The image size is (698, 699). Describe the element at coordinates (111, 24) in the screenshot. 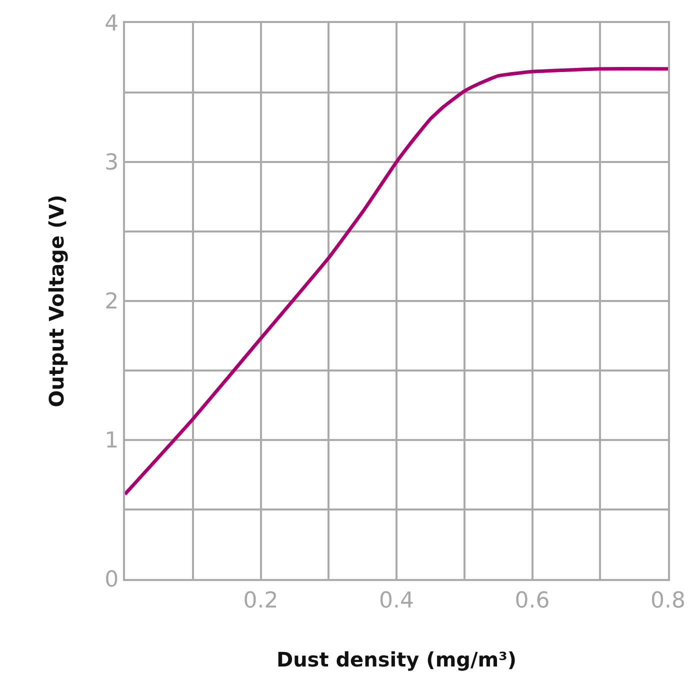

I see `y-tick-label: 4` at that location.